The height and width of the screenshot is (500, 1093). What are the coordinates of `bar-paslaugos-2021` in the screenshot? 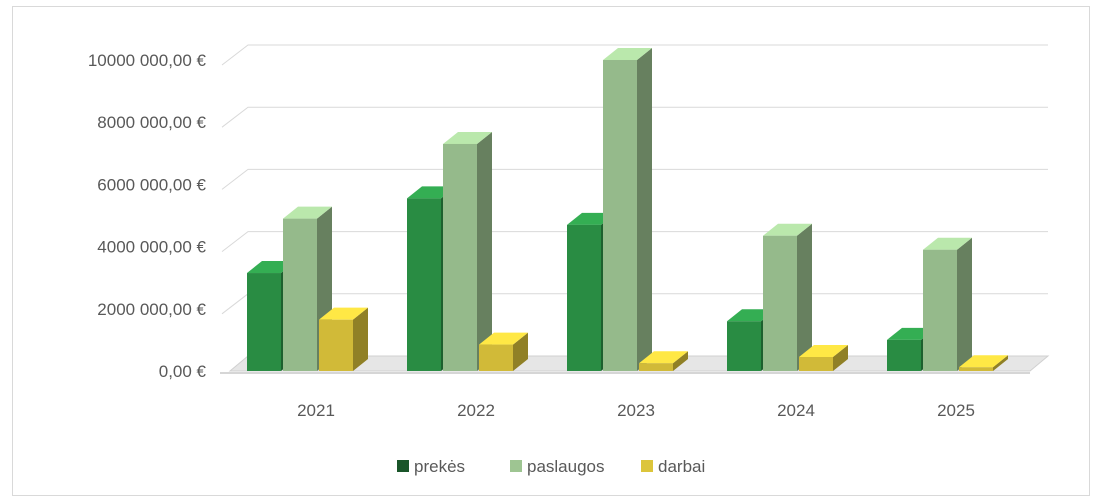 It's located at (307, 288).